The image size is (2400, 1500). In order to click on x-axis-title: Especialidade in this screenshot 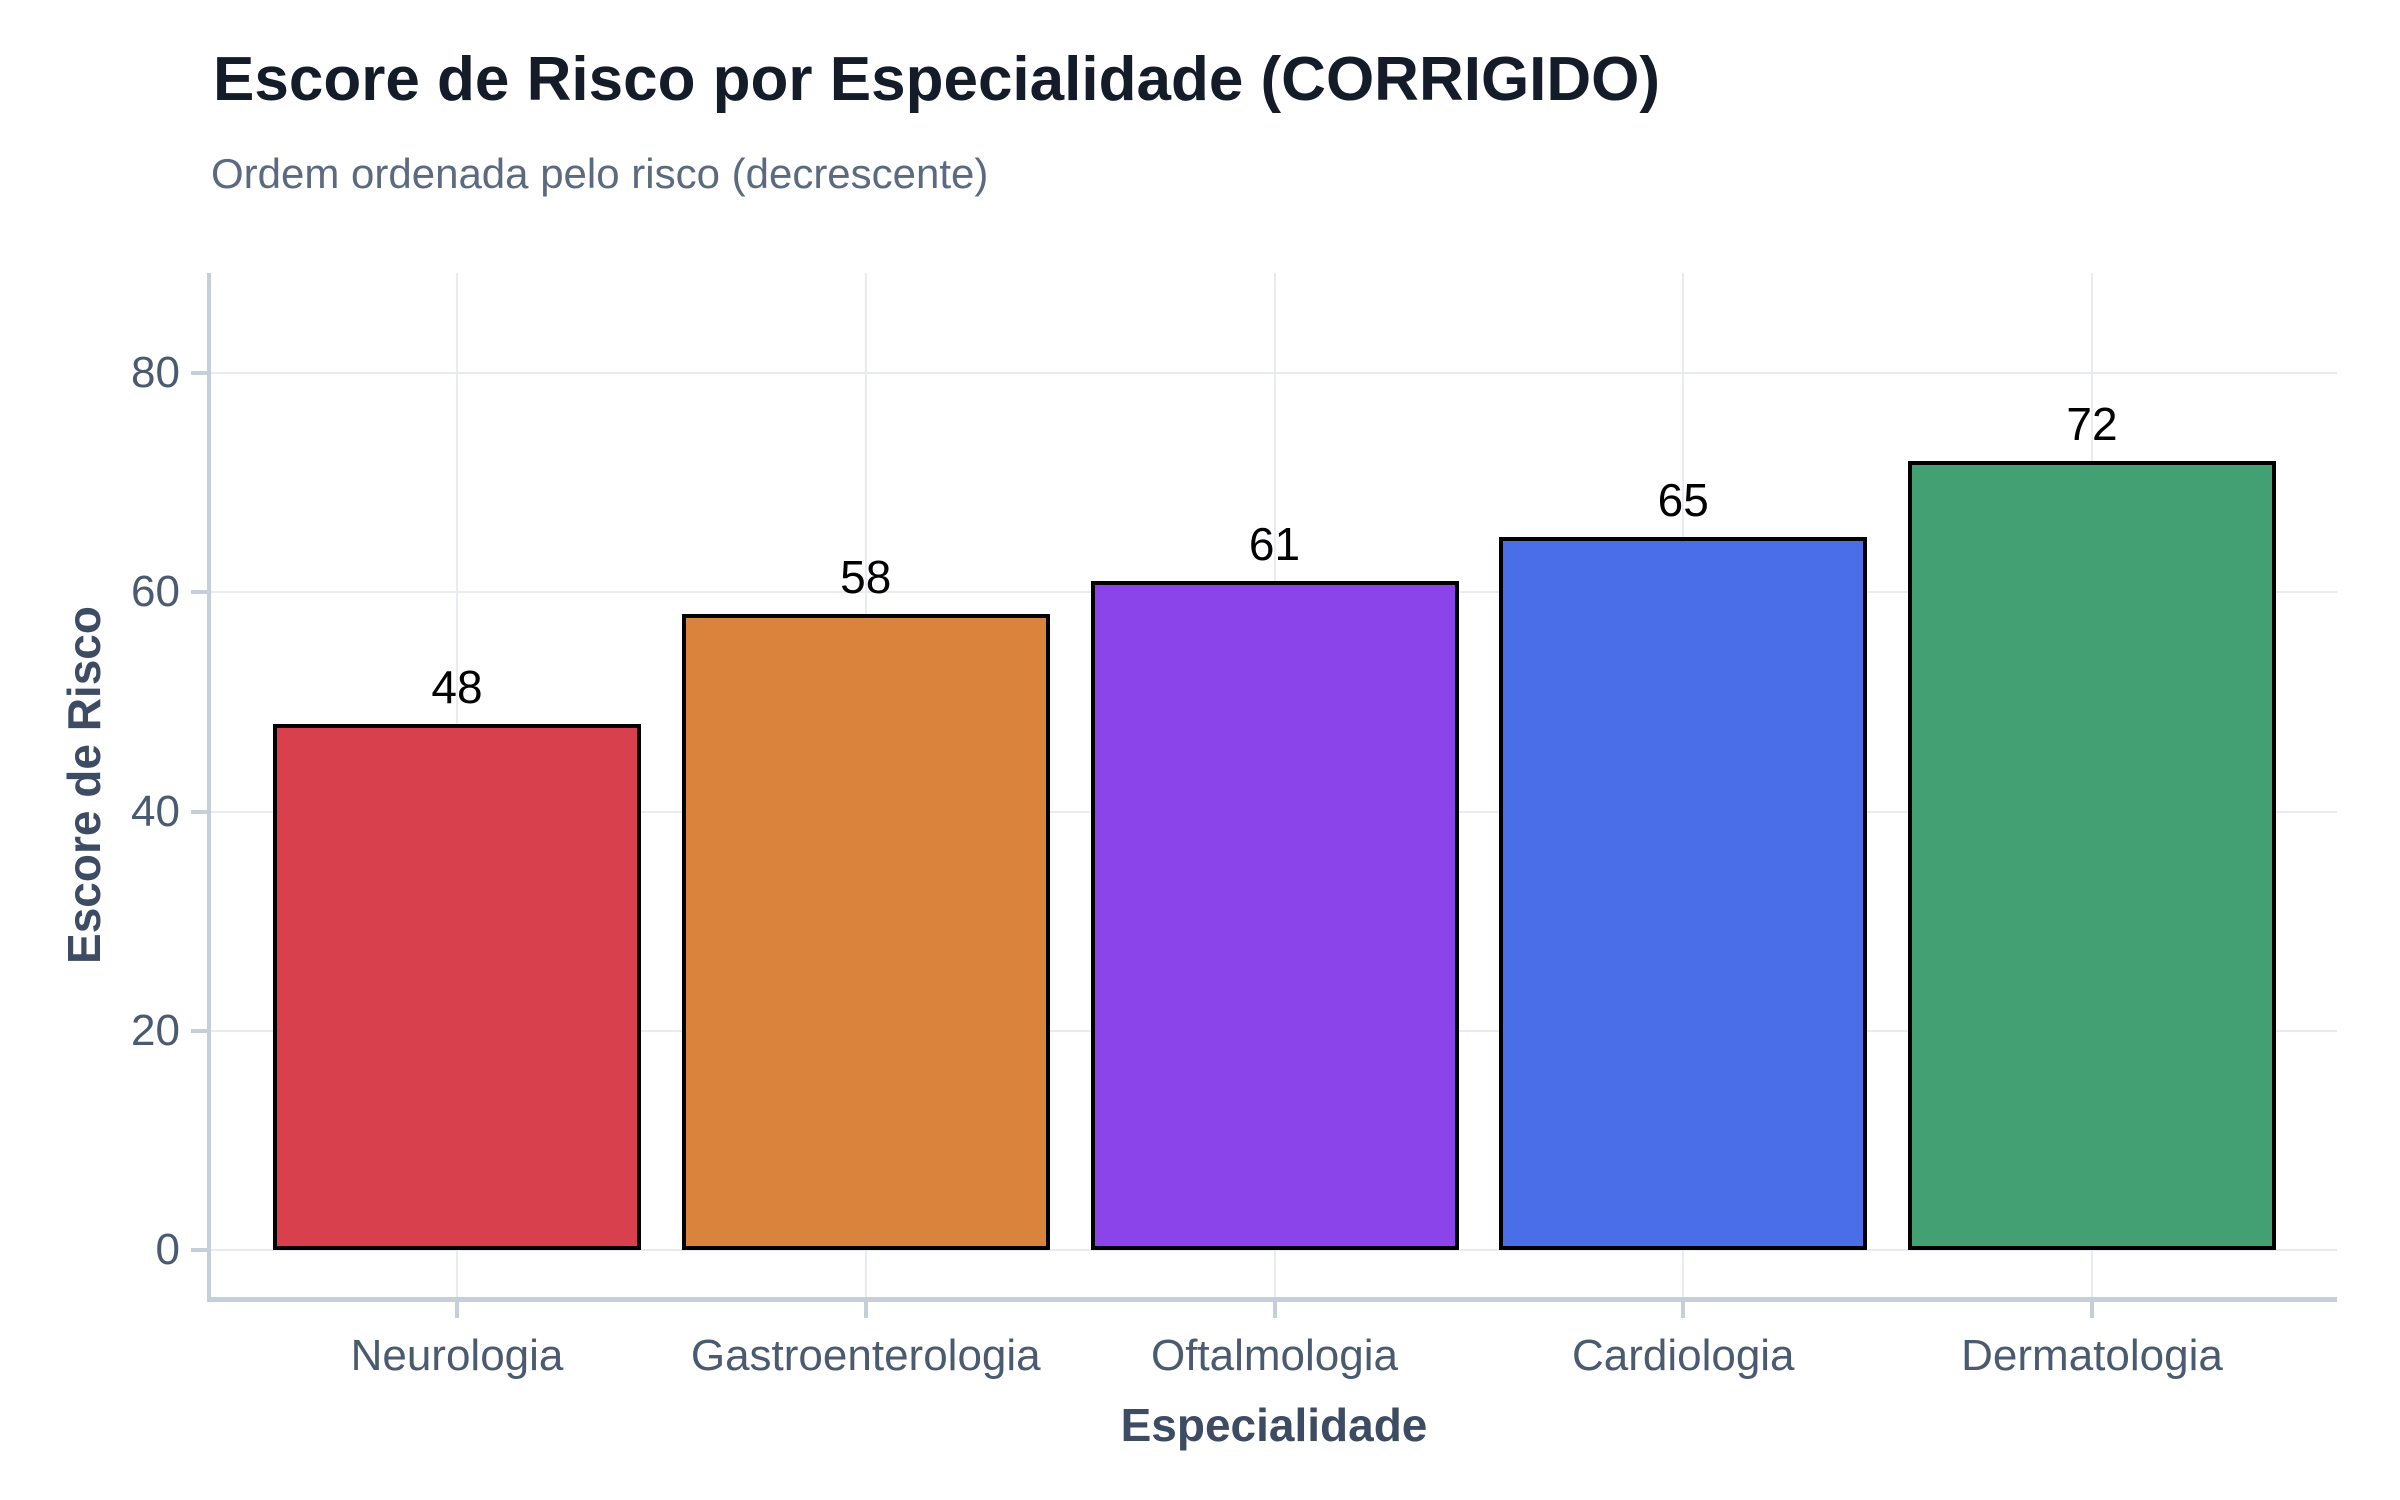, I will do `click(1274, 1425)`.